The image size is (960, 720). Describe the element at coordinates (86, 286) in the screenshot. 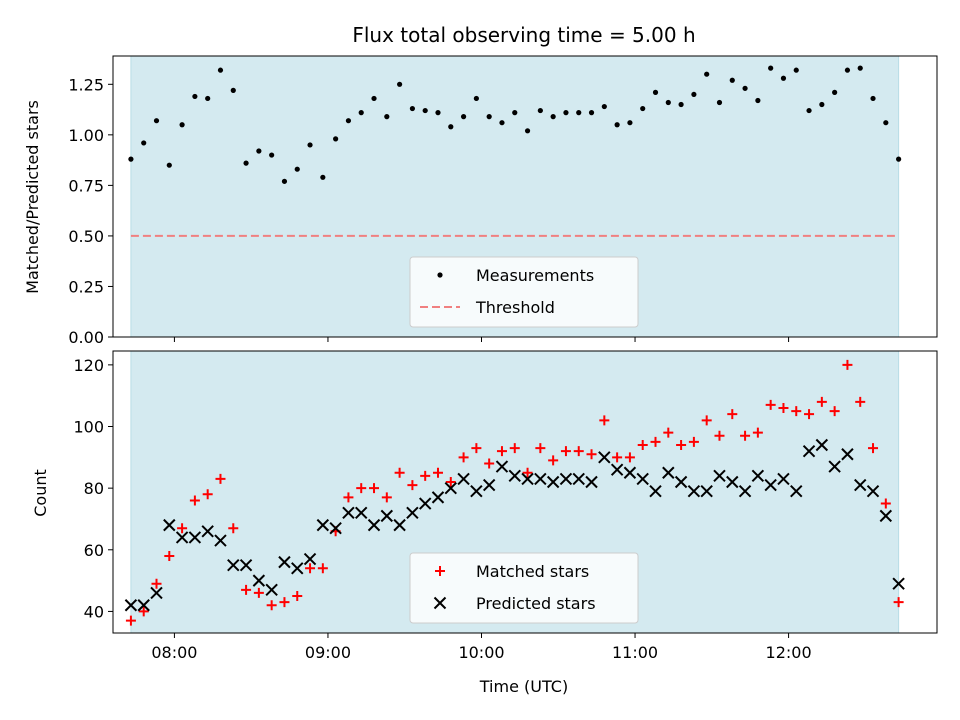

I see `top-y-tick-label: 0.25` at that location.